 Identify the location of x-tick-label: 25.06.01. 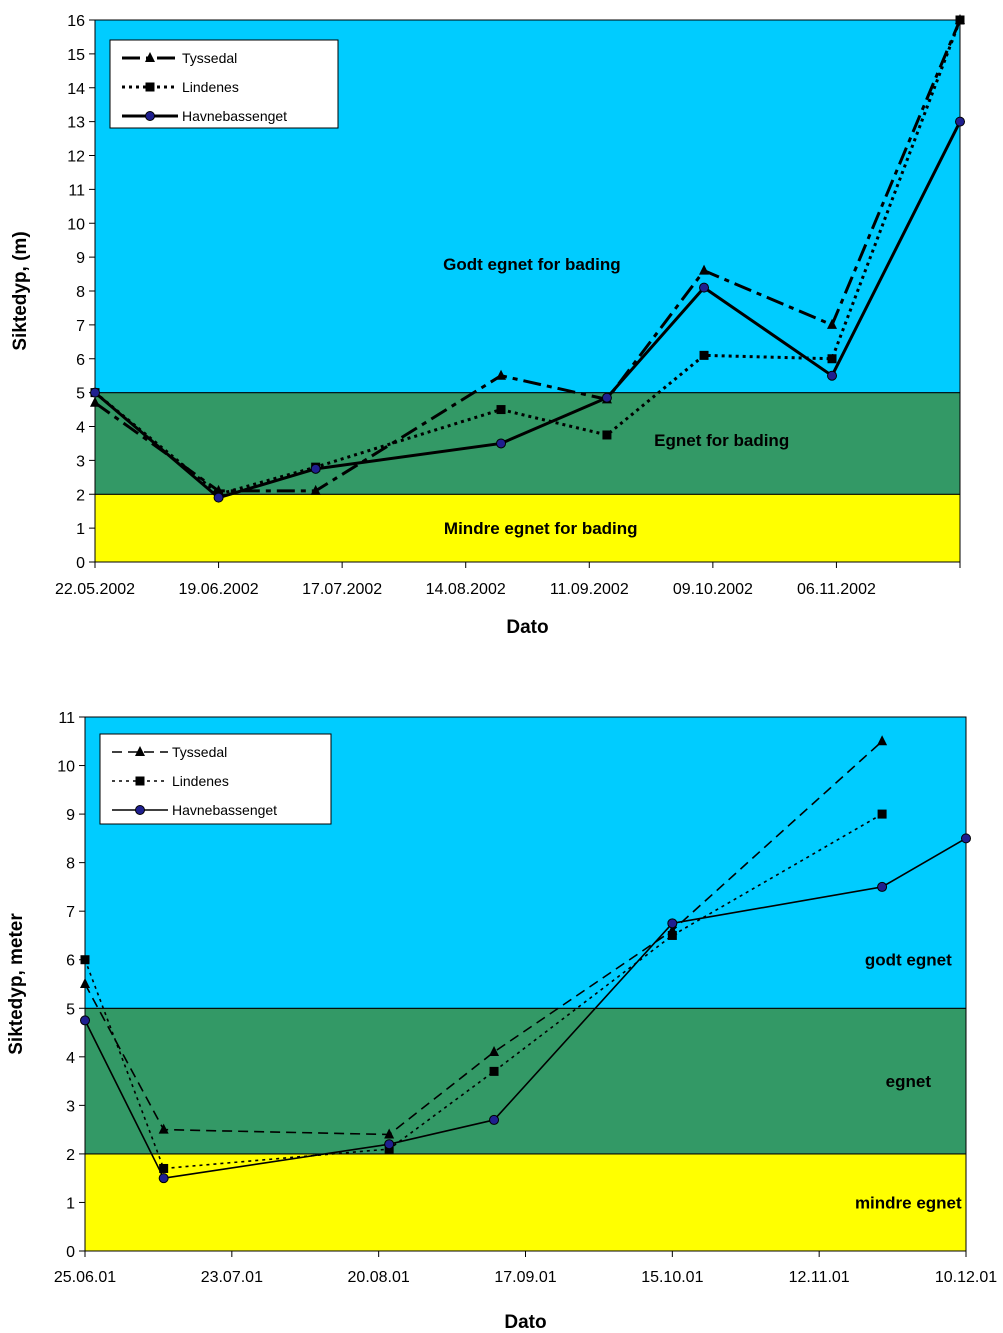
(85, 1277).